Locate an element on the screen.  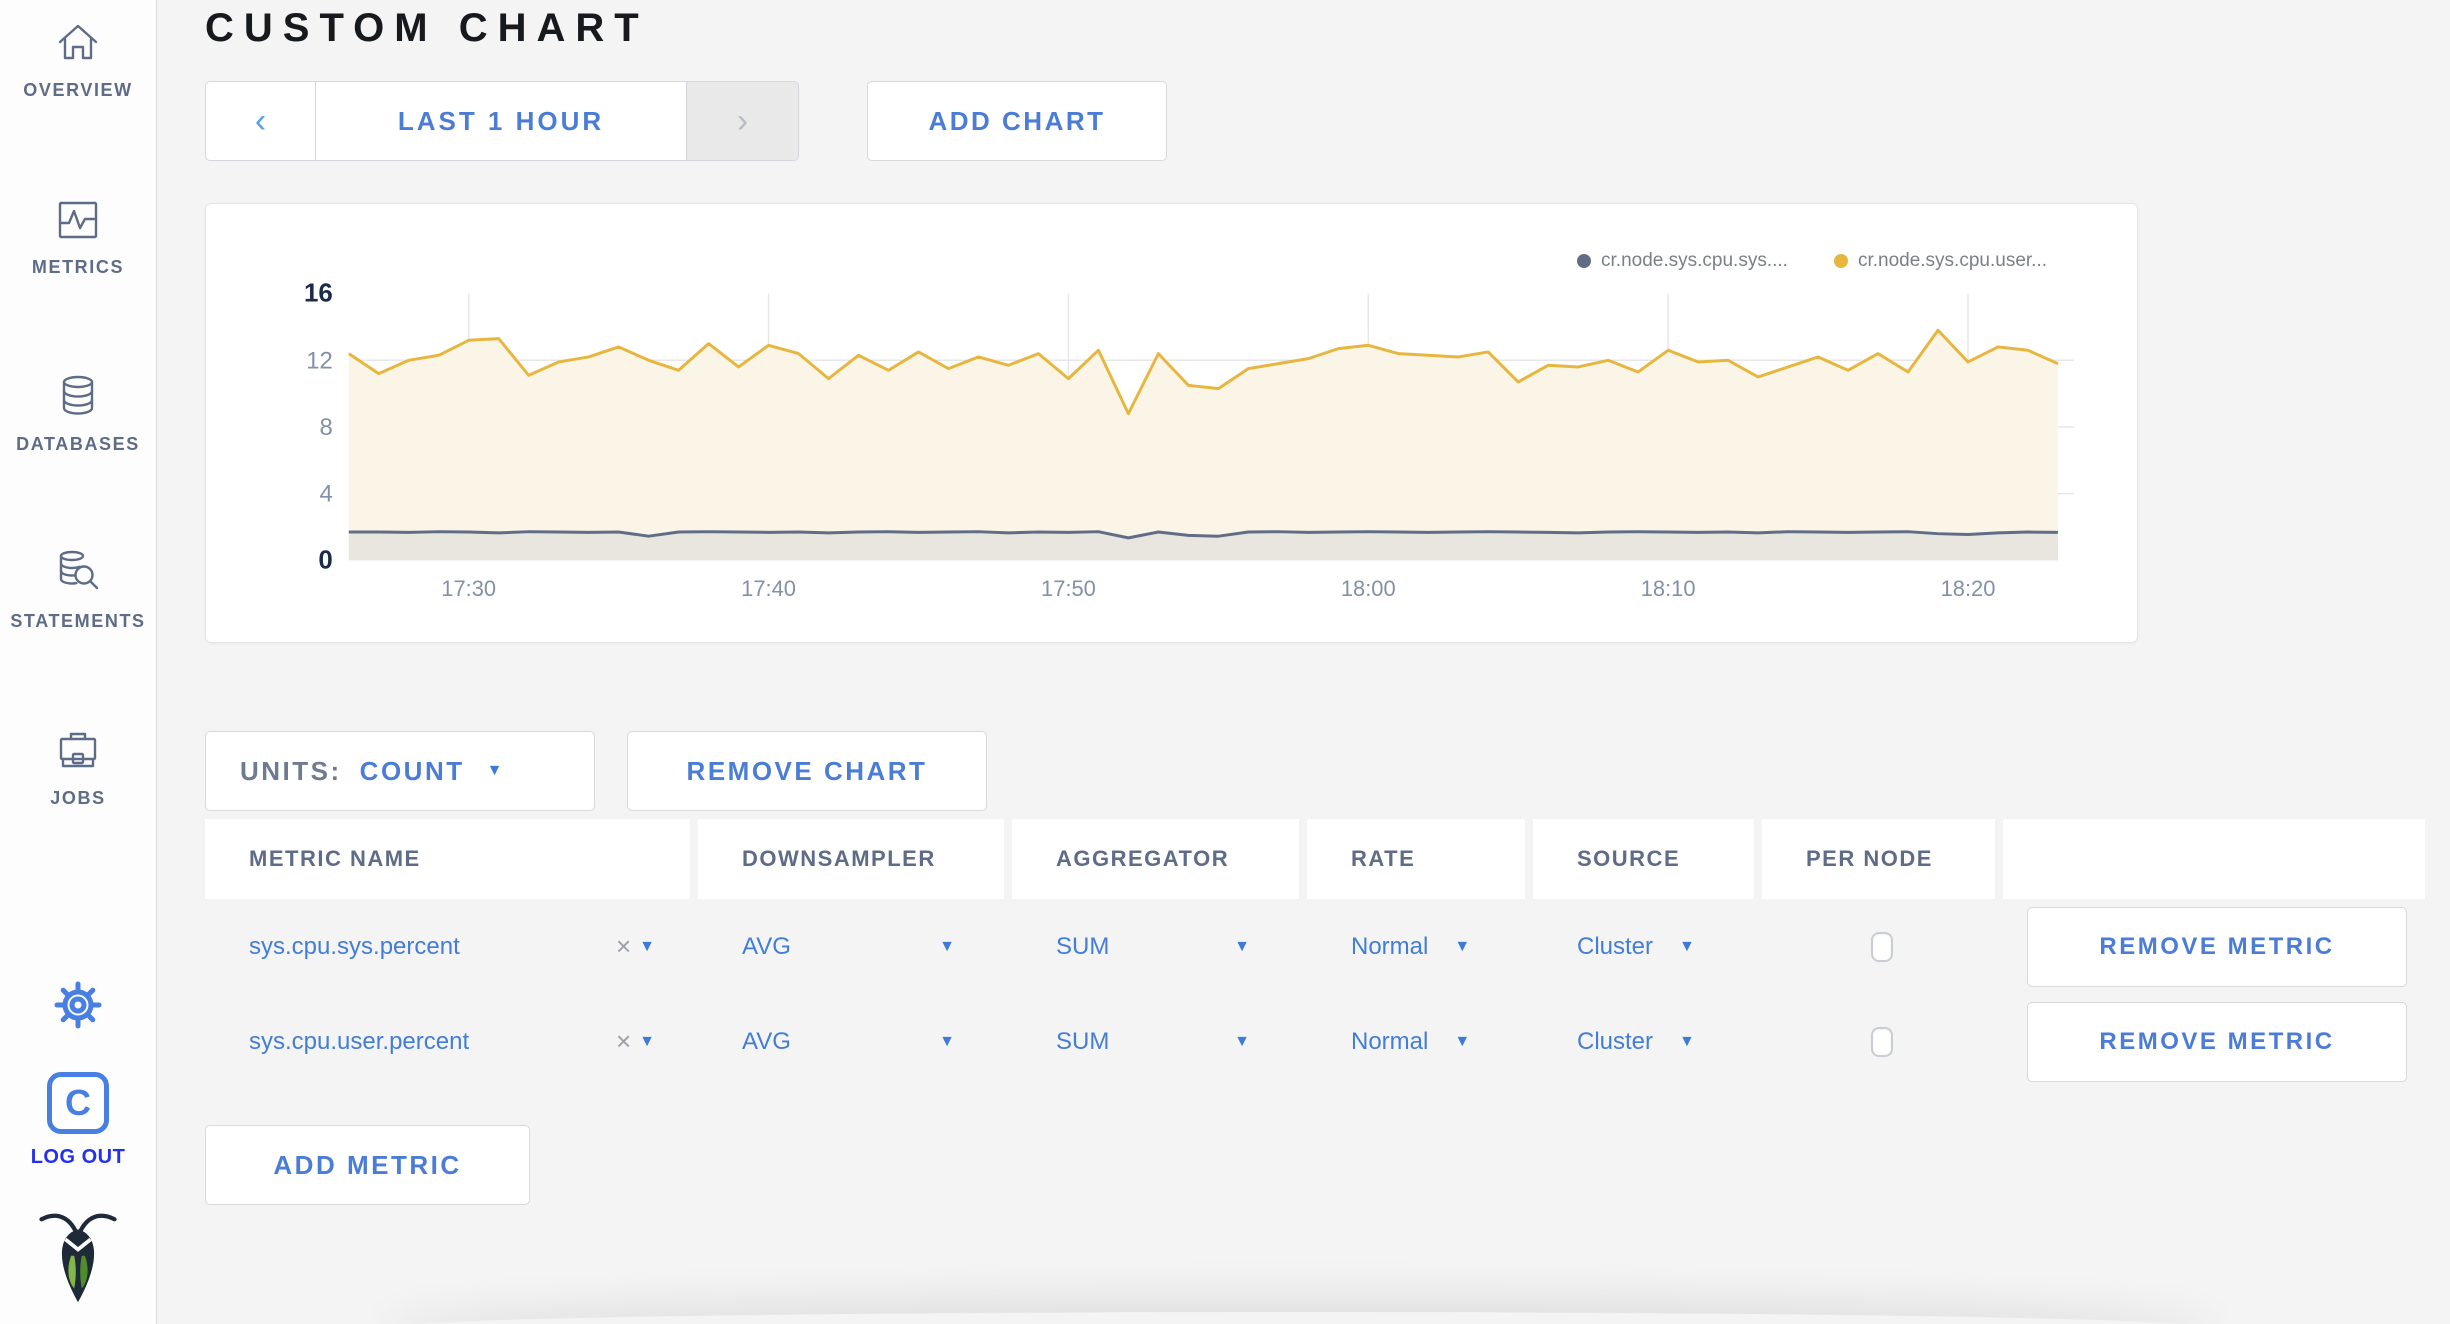
logout-label: LOG OUT is located at coordinates (78, 1157).